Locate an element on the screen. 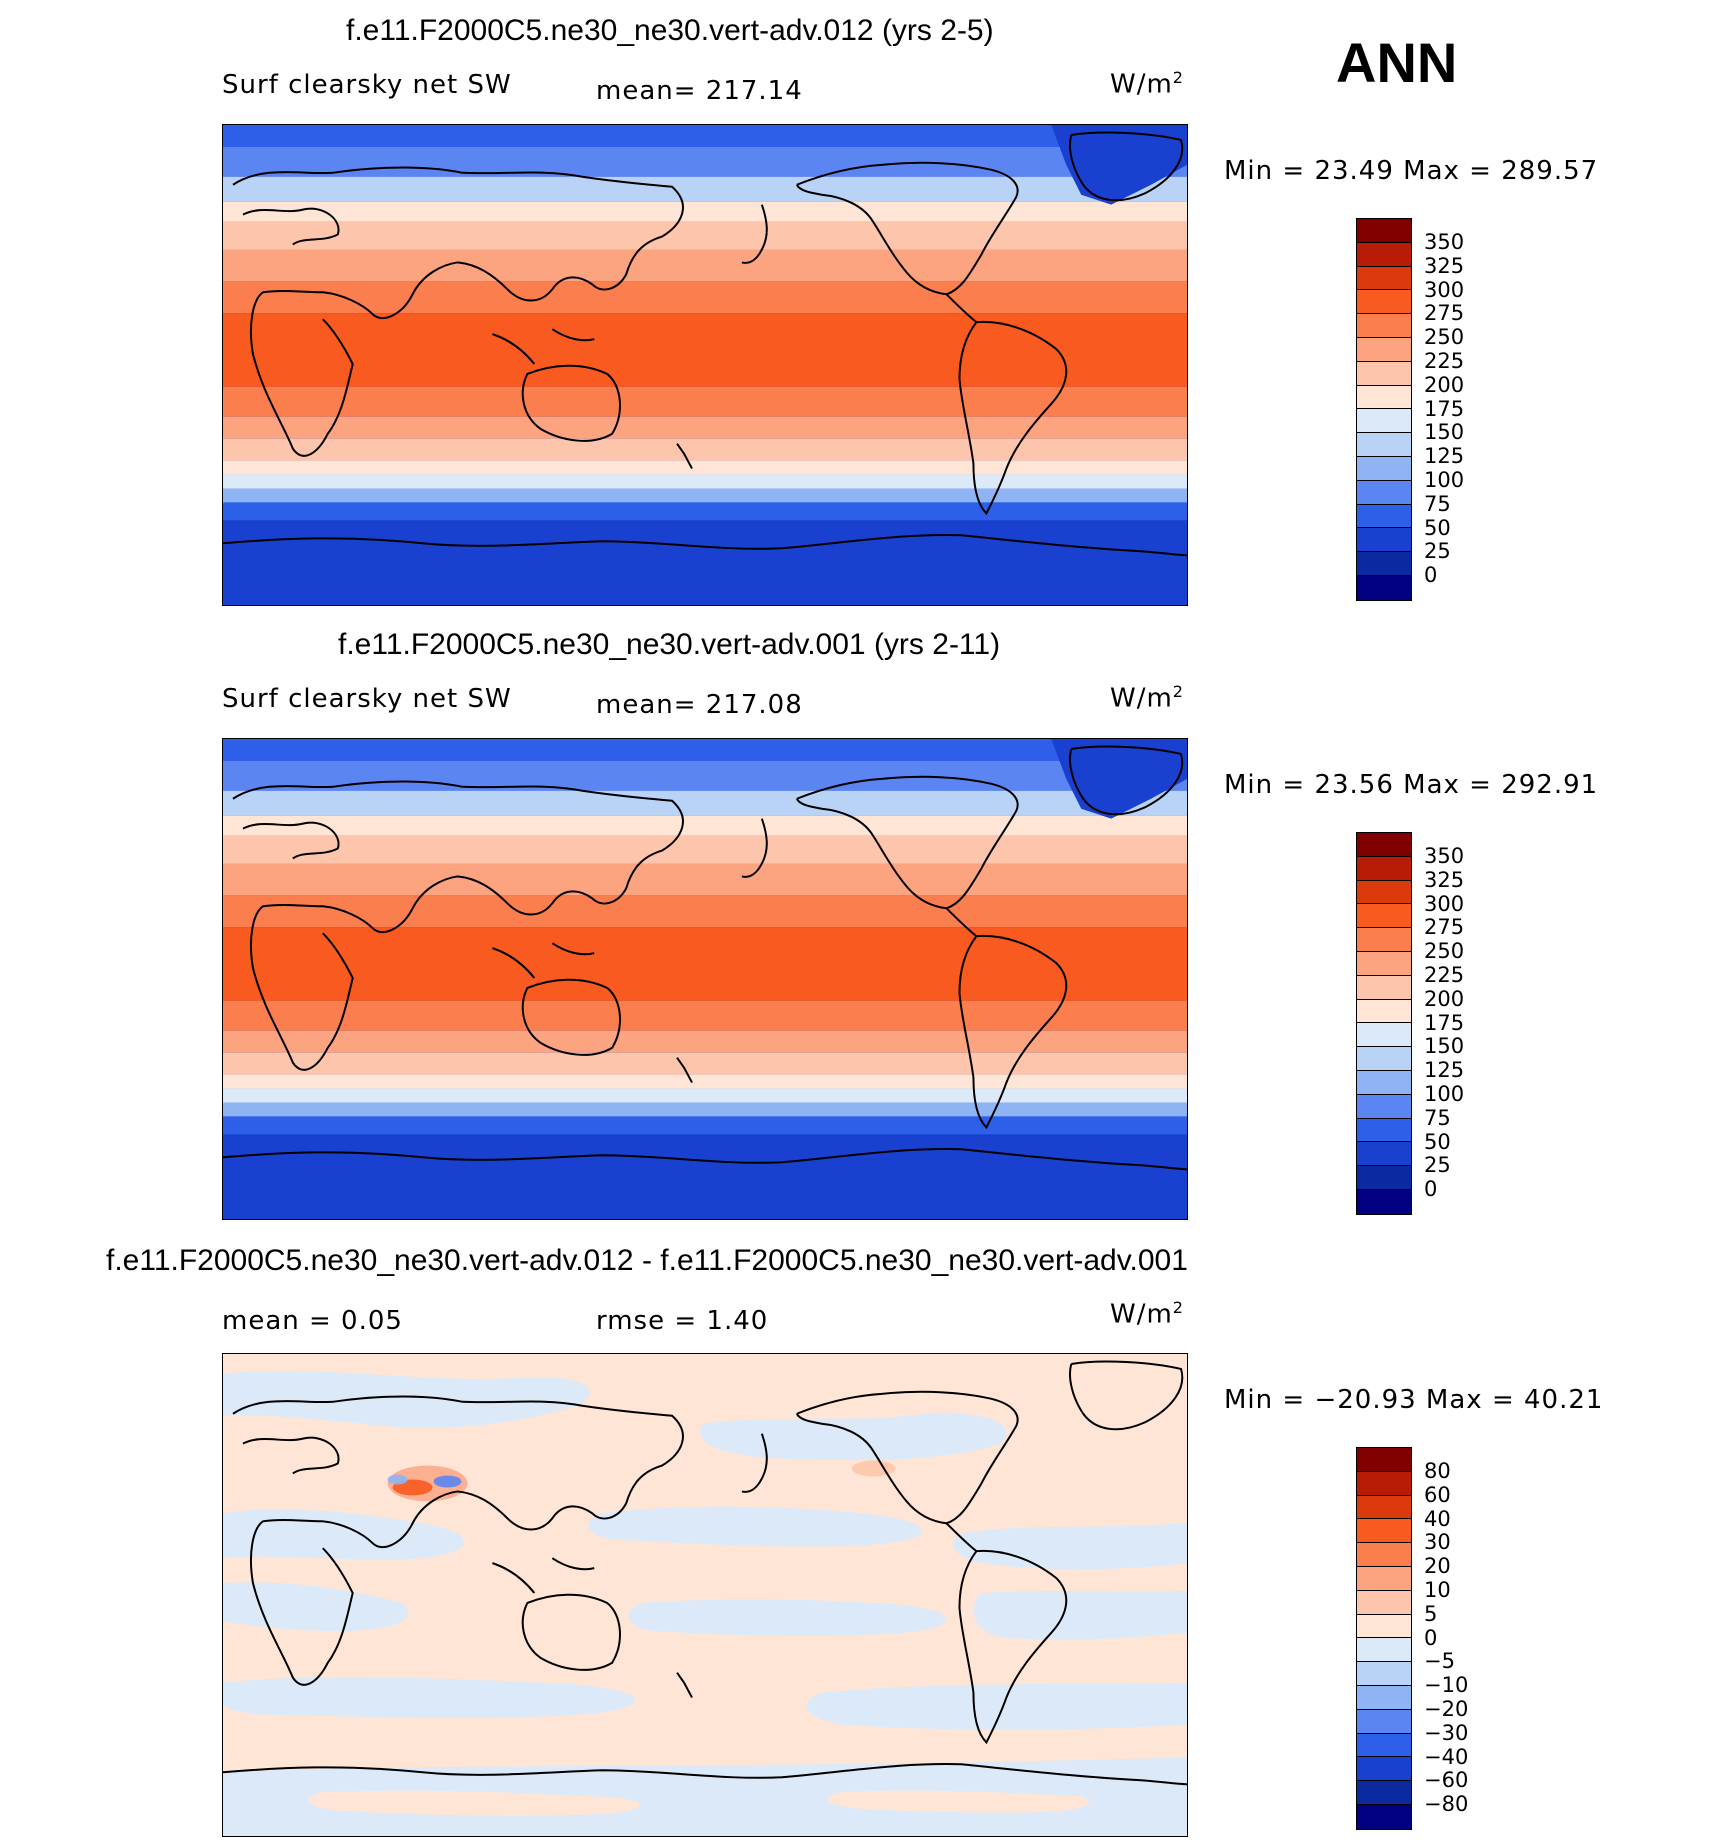  panel1-mean-label: mean= 217.14 is located at coordinates (699, 91).